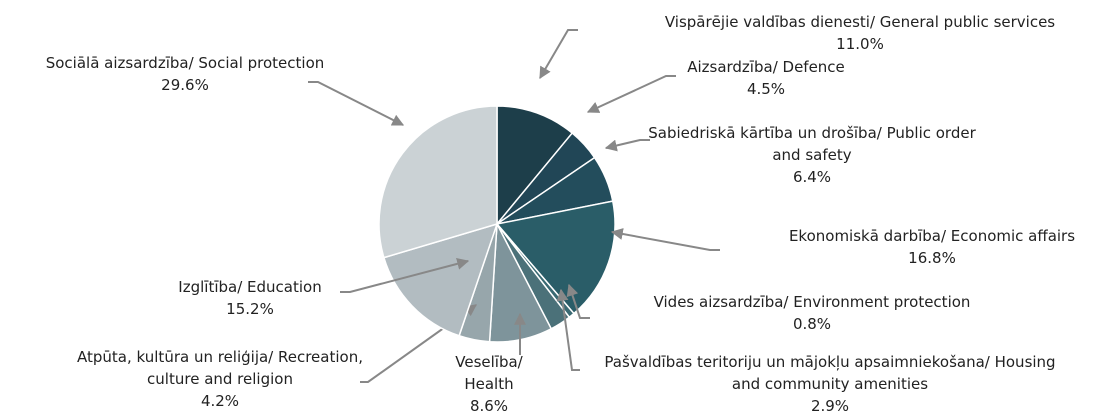  What do you see at coordinates (766, 78) in the screenshot?
I see `slice-label: Aizsardzība/ Defence 4.5%` at bounding box center [766, 78].